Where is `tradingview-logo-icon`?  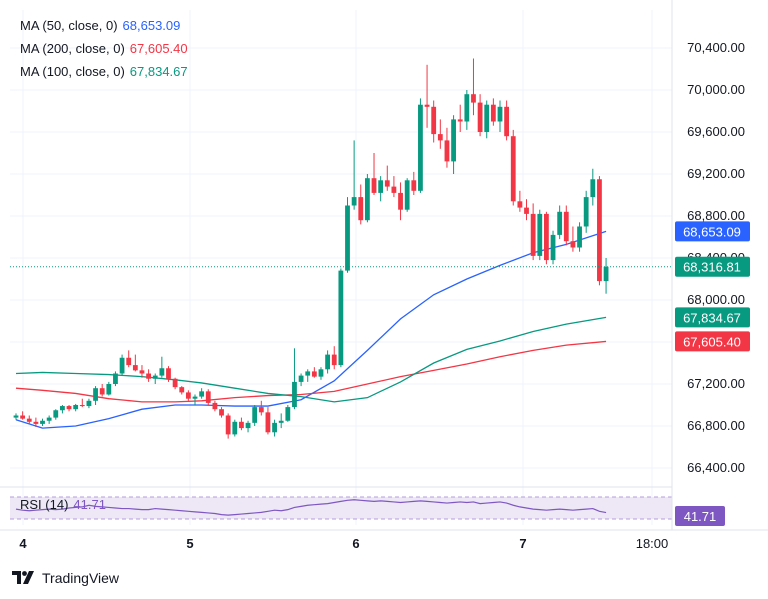 tradingview-logo-icon is located at coordinates (23, 577).